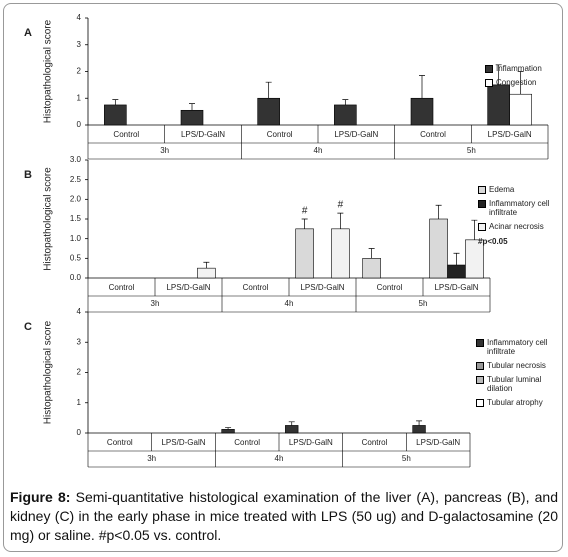 This screenshot has height=557, width=568. Describe the element at coordinates (519, 68) in the screenshot. I see `legend-label: Inflammation` at that location.